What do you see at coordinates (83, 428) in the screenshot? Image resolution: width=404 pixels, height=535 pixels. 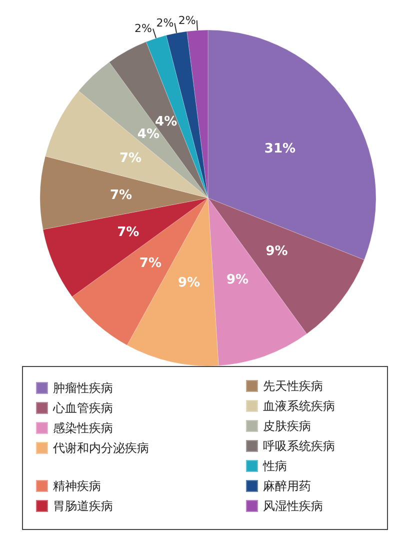 I see `legend-label: 感染性疾病` at bounding box center [83, 428].